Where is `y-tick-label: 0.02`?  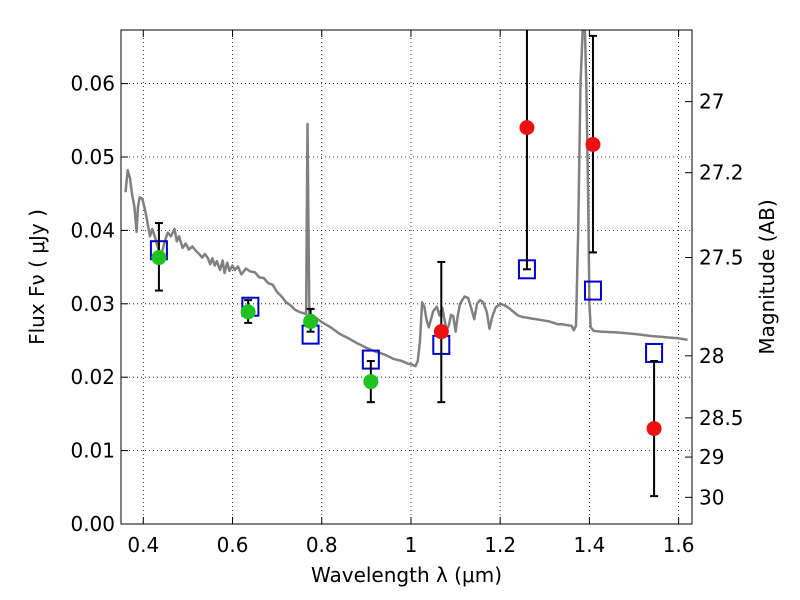 y-tick-label: 0.02 is located at coordinates (92, 377).